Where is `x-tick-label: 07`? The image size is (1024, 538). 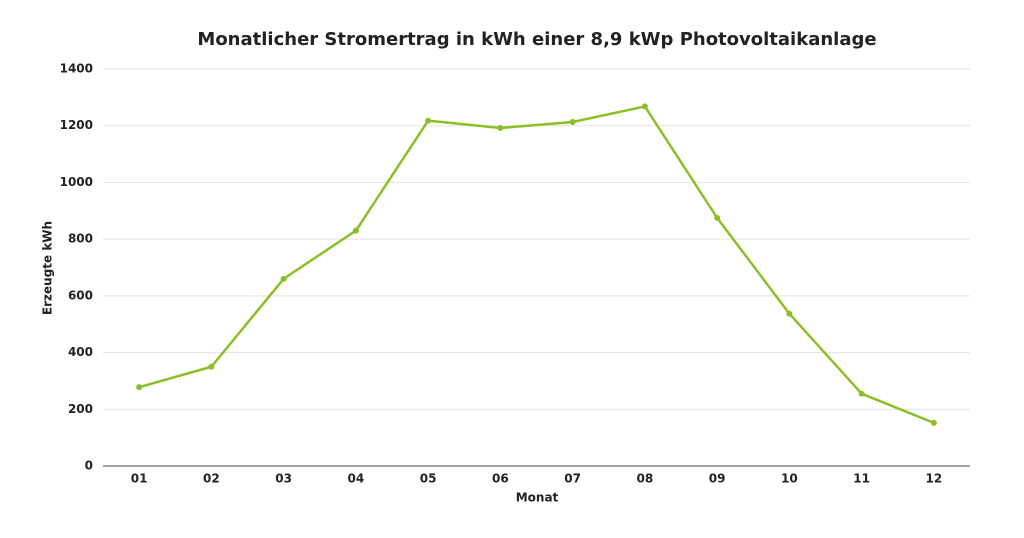
x-tick-label: 07 is located at coordinates (572, 479).